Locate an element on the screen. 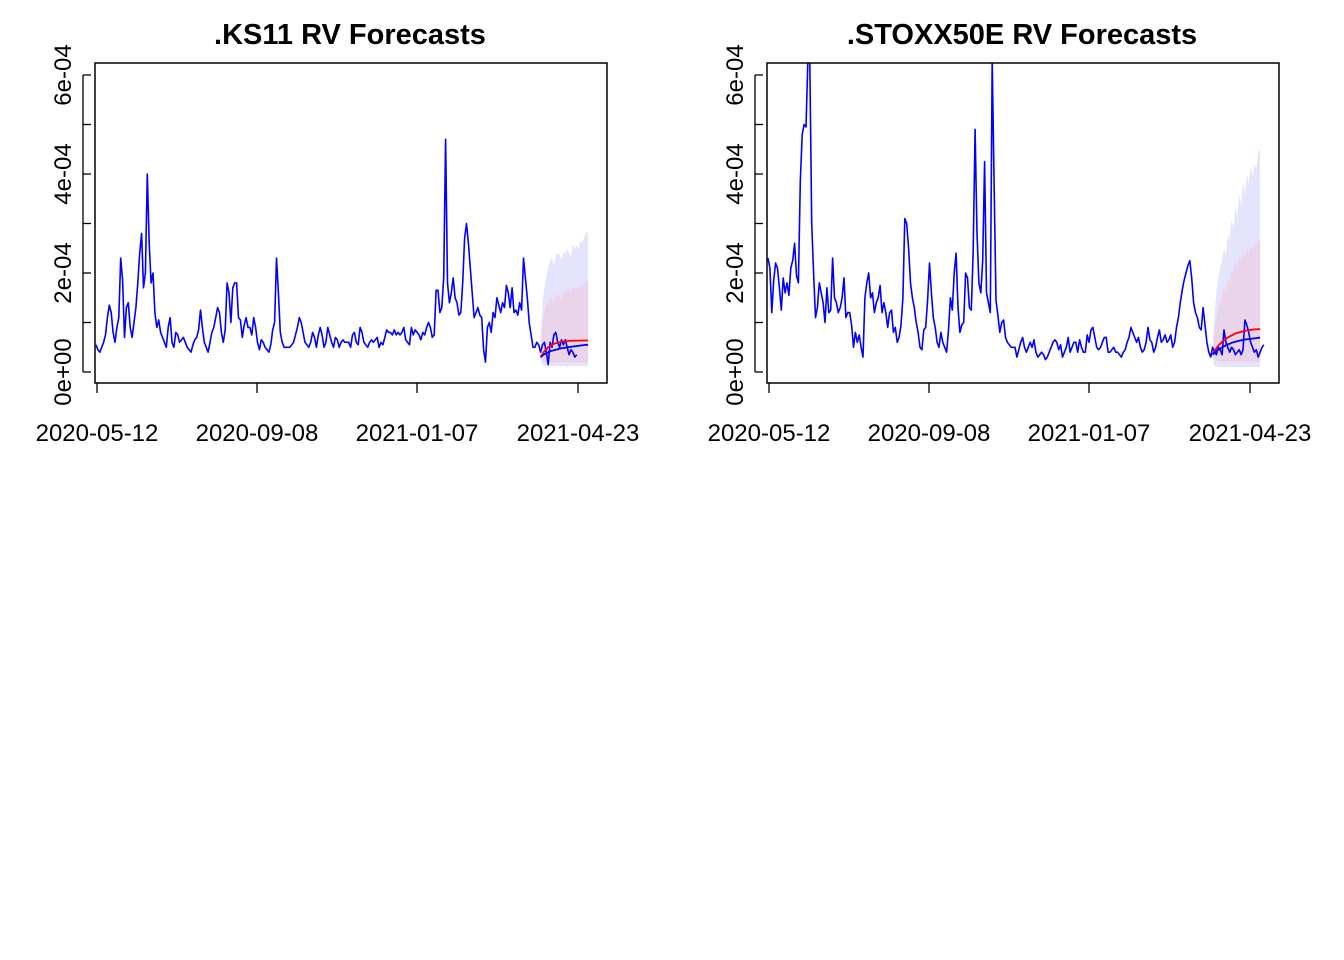  chart-title: .STOXX50E RV Forecasts is located at coordinates (1022, 35).